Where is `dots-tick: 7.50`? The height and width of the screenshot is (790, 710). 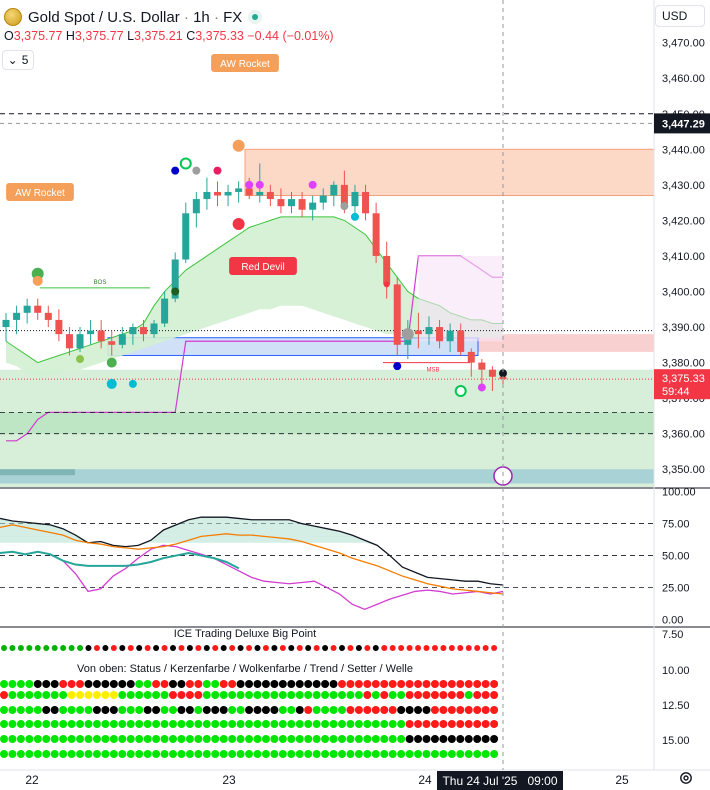 dots-tick: 7.50 is located at coordinates (672, 635).